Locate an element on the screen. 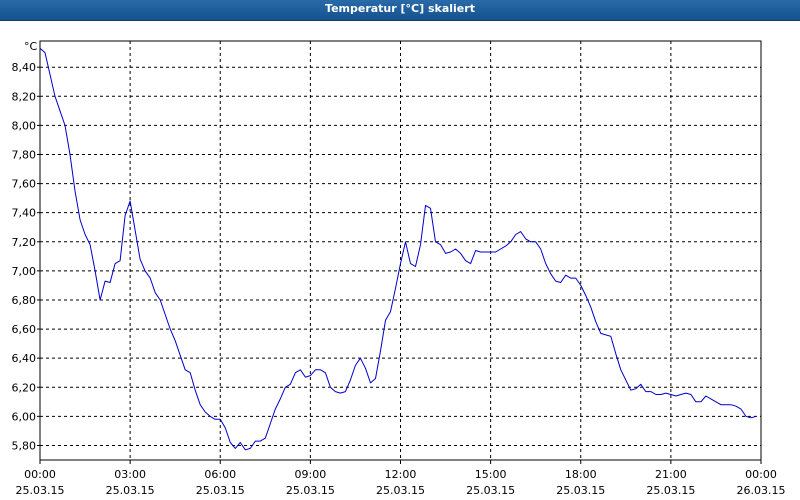  x-tick-time: 12:00 is located at coordinates (401, 474).